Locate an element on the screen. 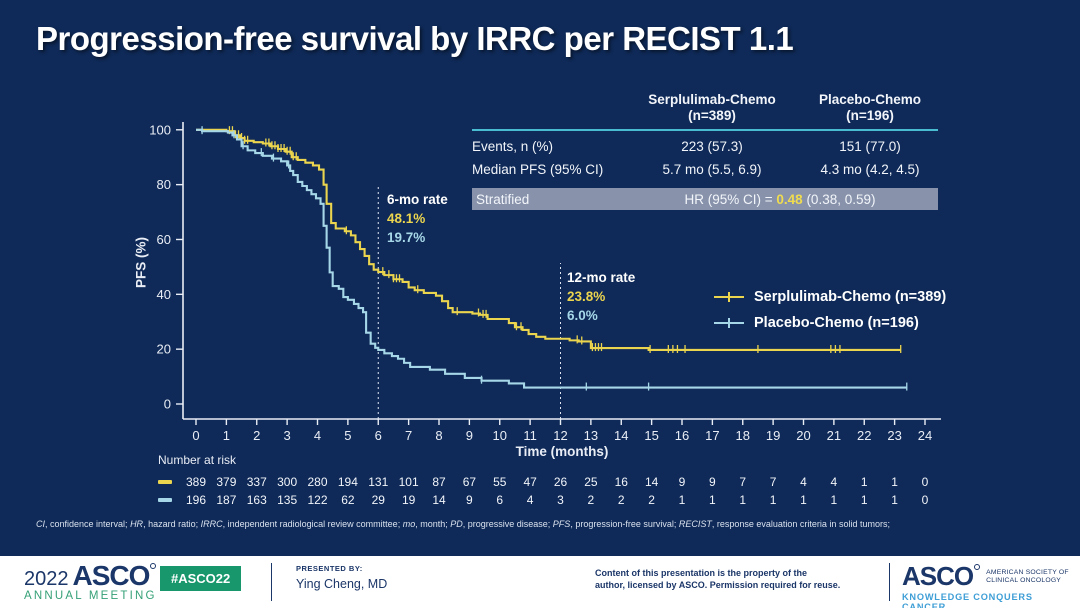  risk-count: 6 is located at coordinates (500, 500).